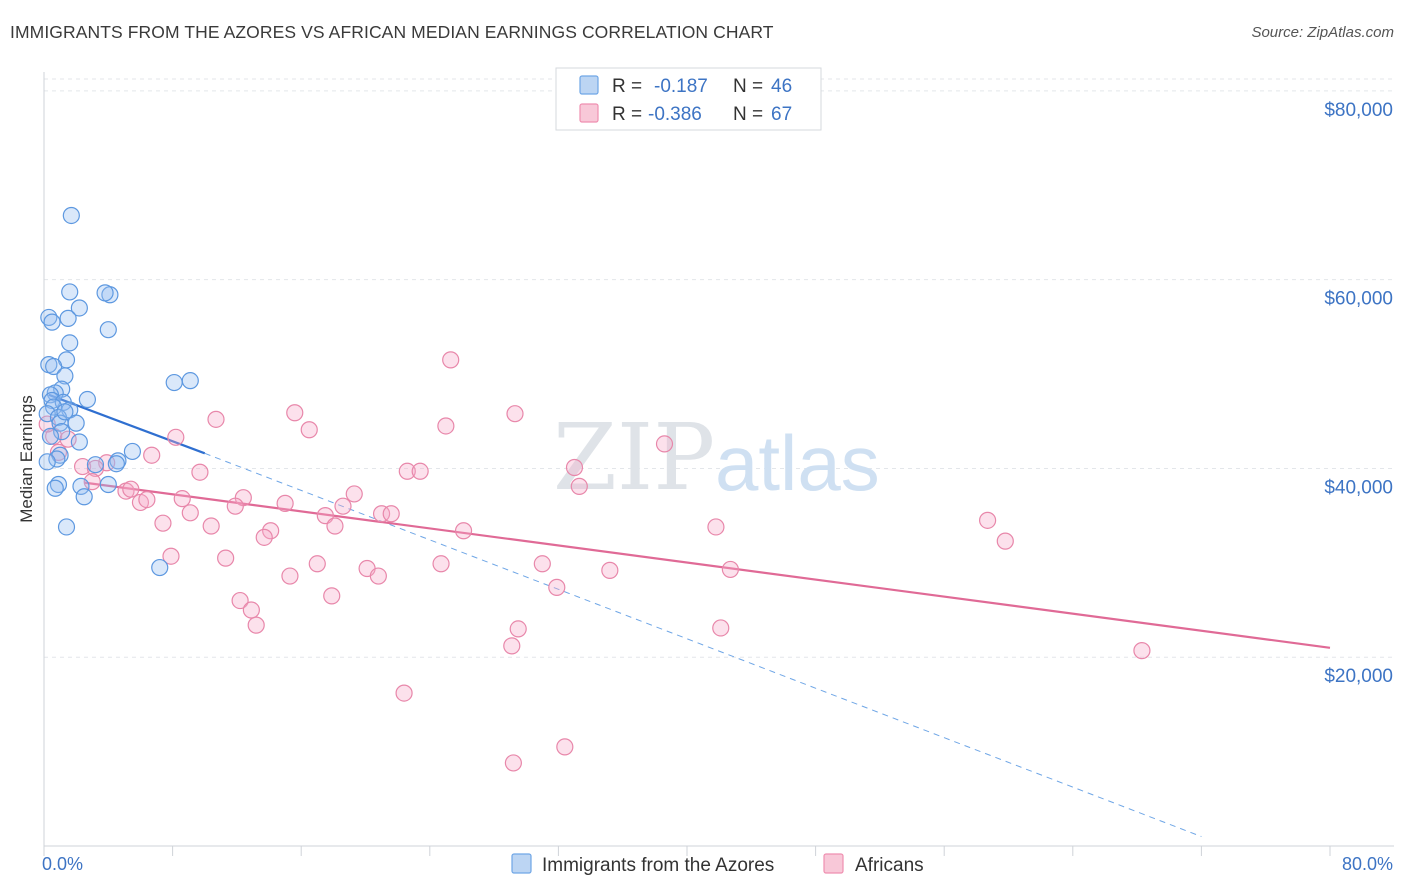  I want to click on watermark-zip: ZIP, so click(634, 457).